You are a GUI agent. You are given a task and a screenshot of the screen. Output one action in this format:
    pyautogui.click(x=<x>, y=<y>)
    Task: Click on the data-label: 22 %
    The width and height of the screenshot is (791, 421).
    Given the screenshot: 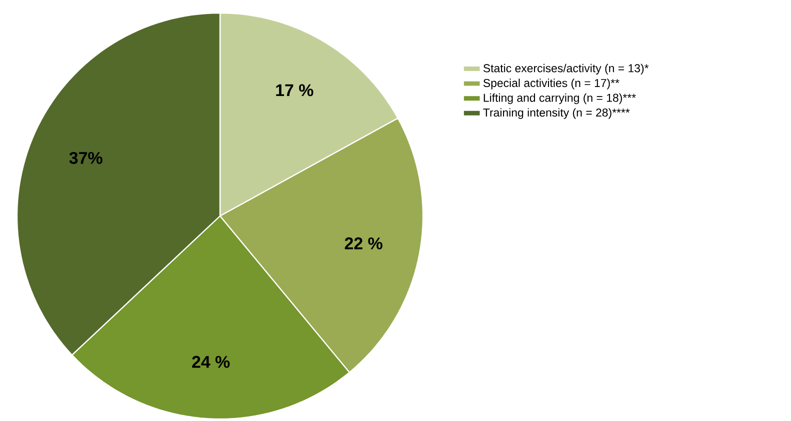 What is the action you would take?
    pyautogui.click(x=363, y=243)
    